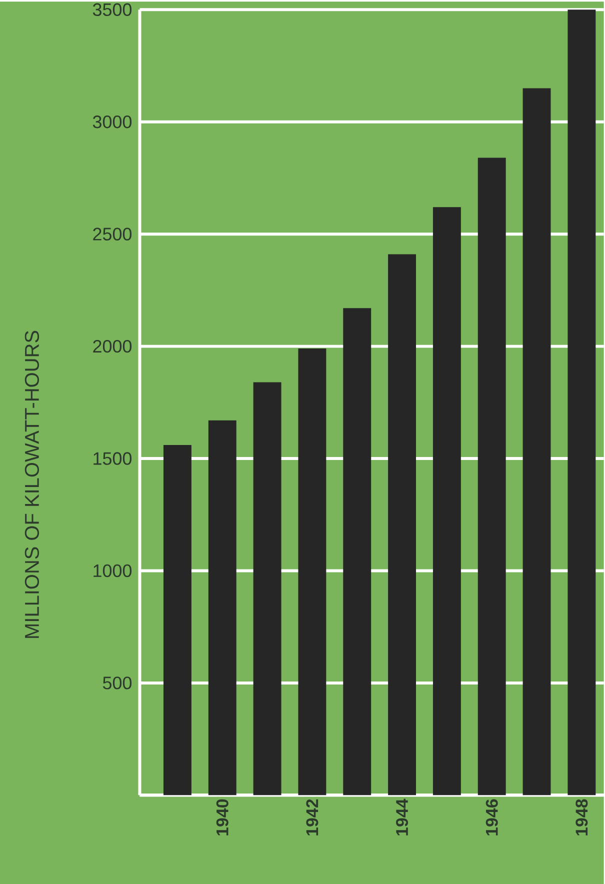  Describe the element at coordinates (112, 458) in the screenshot. I see `y-tick-label: 1500` at that location.